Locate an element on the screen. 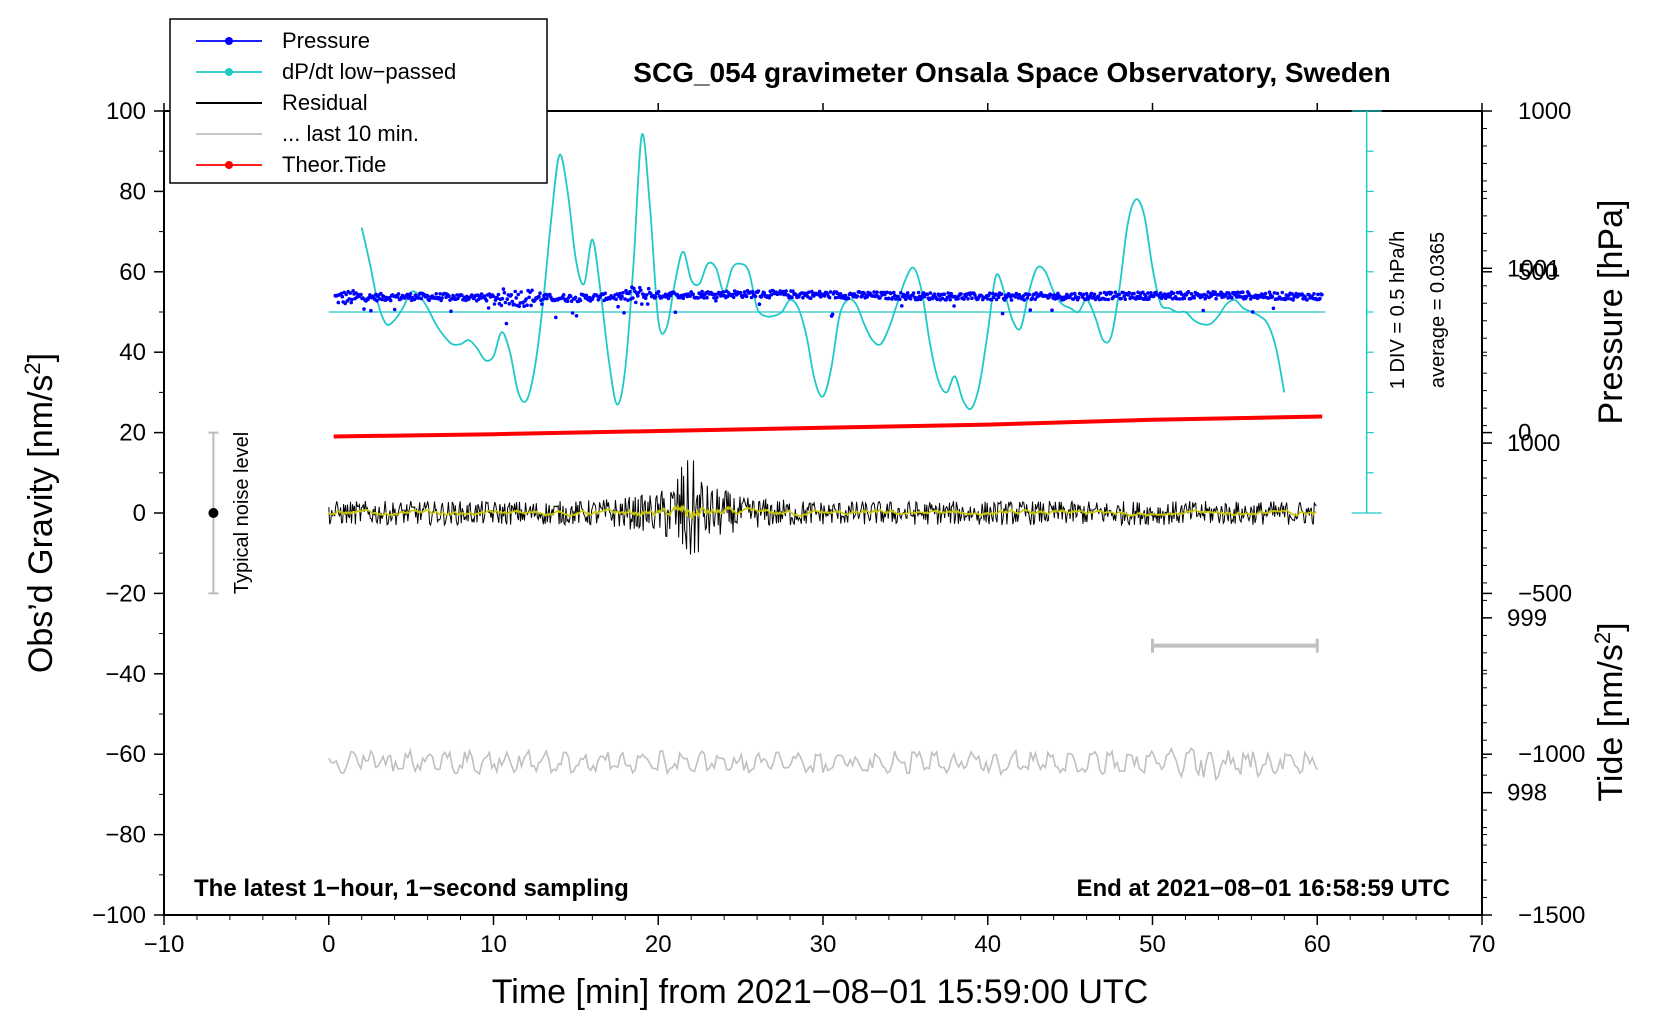  legend-label: Pressure is located at coordinates (326, 40).